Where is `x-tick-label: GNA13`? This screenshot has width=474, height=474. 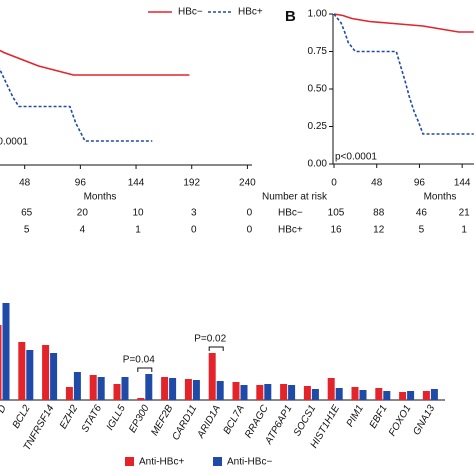 x-tick-label: GNA13 is located at coordinates (424, 420).